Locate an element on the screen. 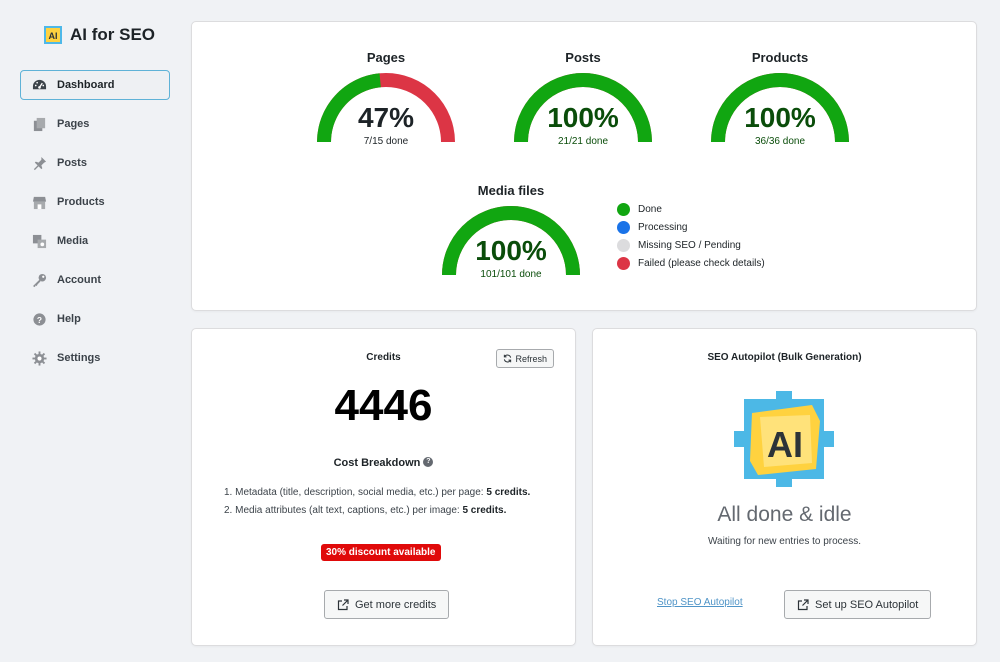 The image size is (1000, 662). gauge-pages-arc is located at coordinates (386, 108).